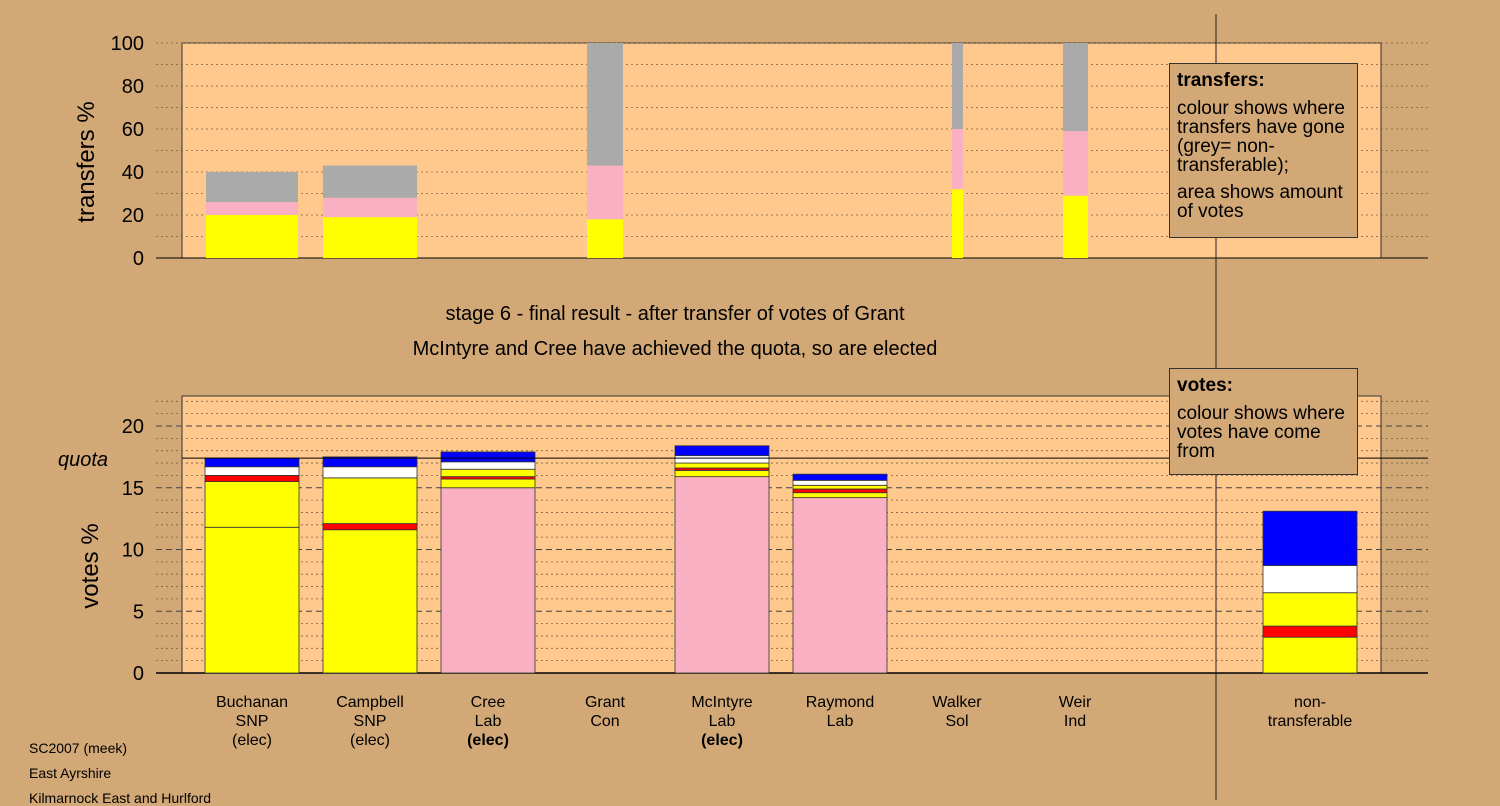 The height and width of the screenshot is (806, 1500). What do you see at coordinates (252, 702) in the screenshot?
I see `candidate-name: Buchanan` at bounding box center [252, 702].